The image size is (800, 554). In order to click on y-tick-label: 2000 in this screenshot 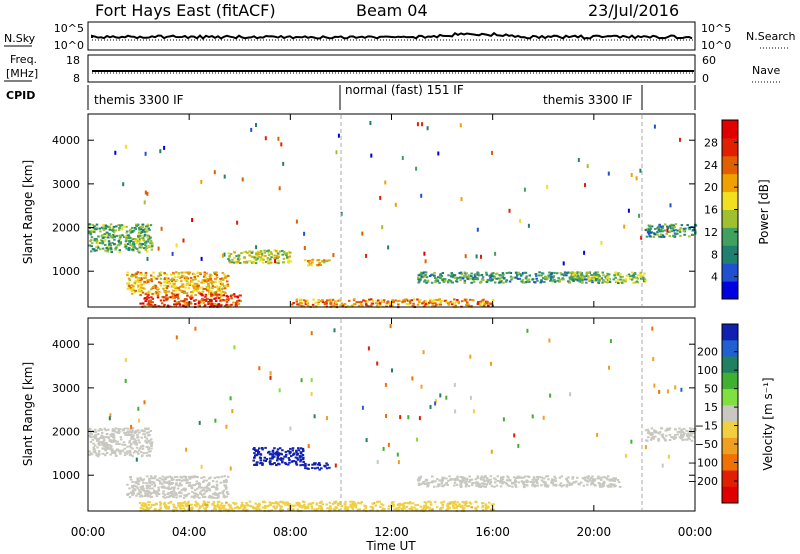, I will do `click(66, 432)`.